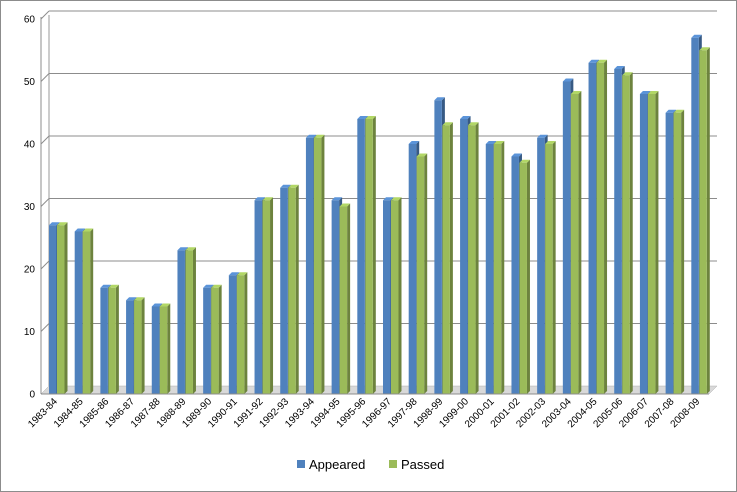  I want to click on legend-label-passed: Passed, so click(422, 464).